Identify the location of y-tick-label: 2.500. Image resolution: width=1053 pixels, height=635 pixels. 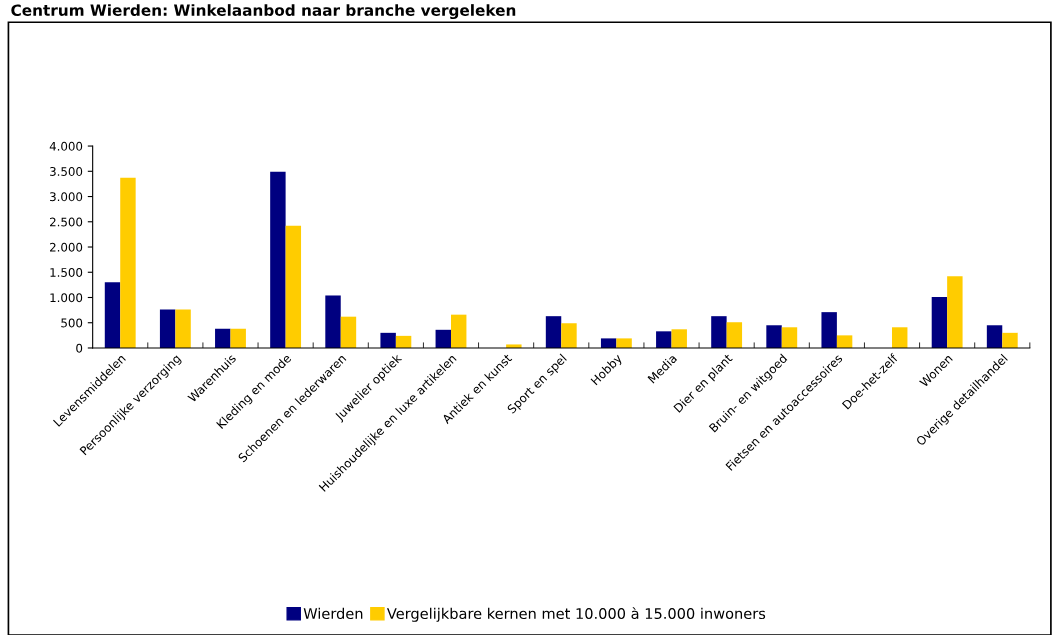
(66, 222).